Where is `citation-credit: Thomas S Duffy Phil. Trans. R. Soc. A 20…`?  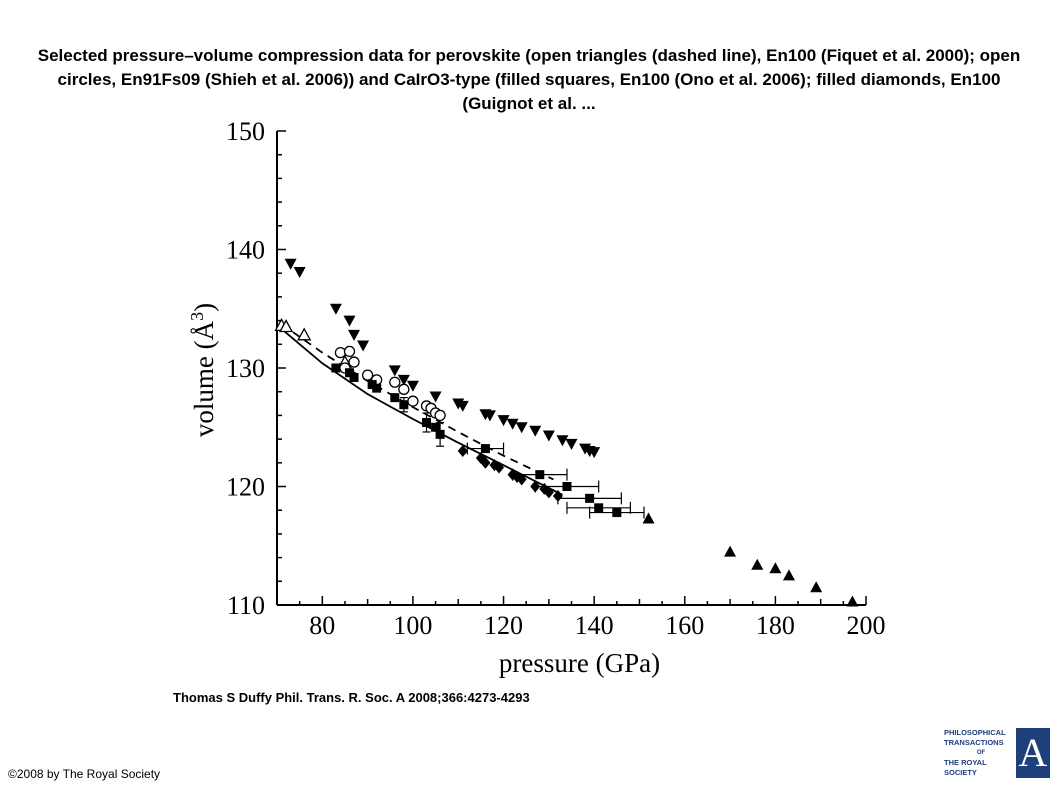
citation-credit: Thomas S Duffy Phil. Trans. R. Soc. A 20… is located at coordinates (351, 697).